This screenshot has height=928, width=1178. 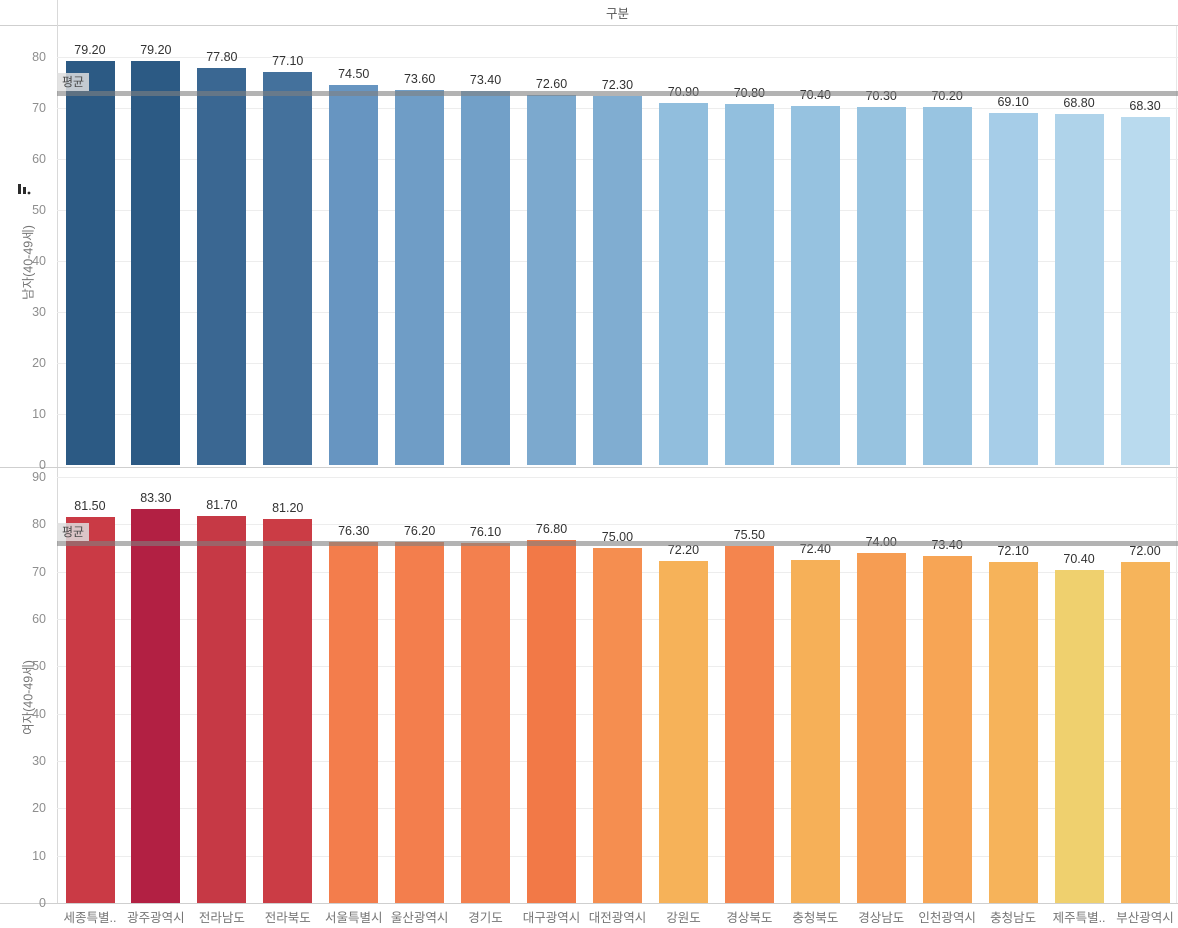 I want to click on title-underline, so click(x=589, y=25).